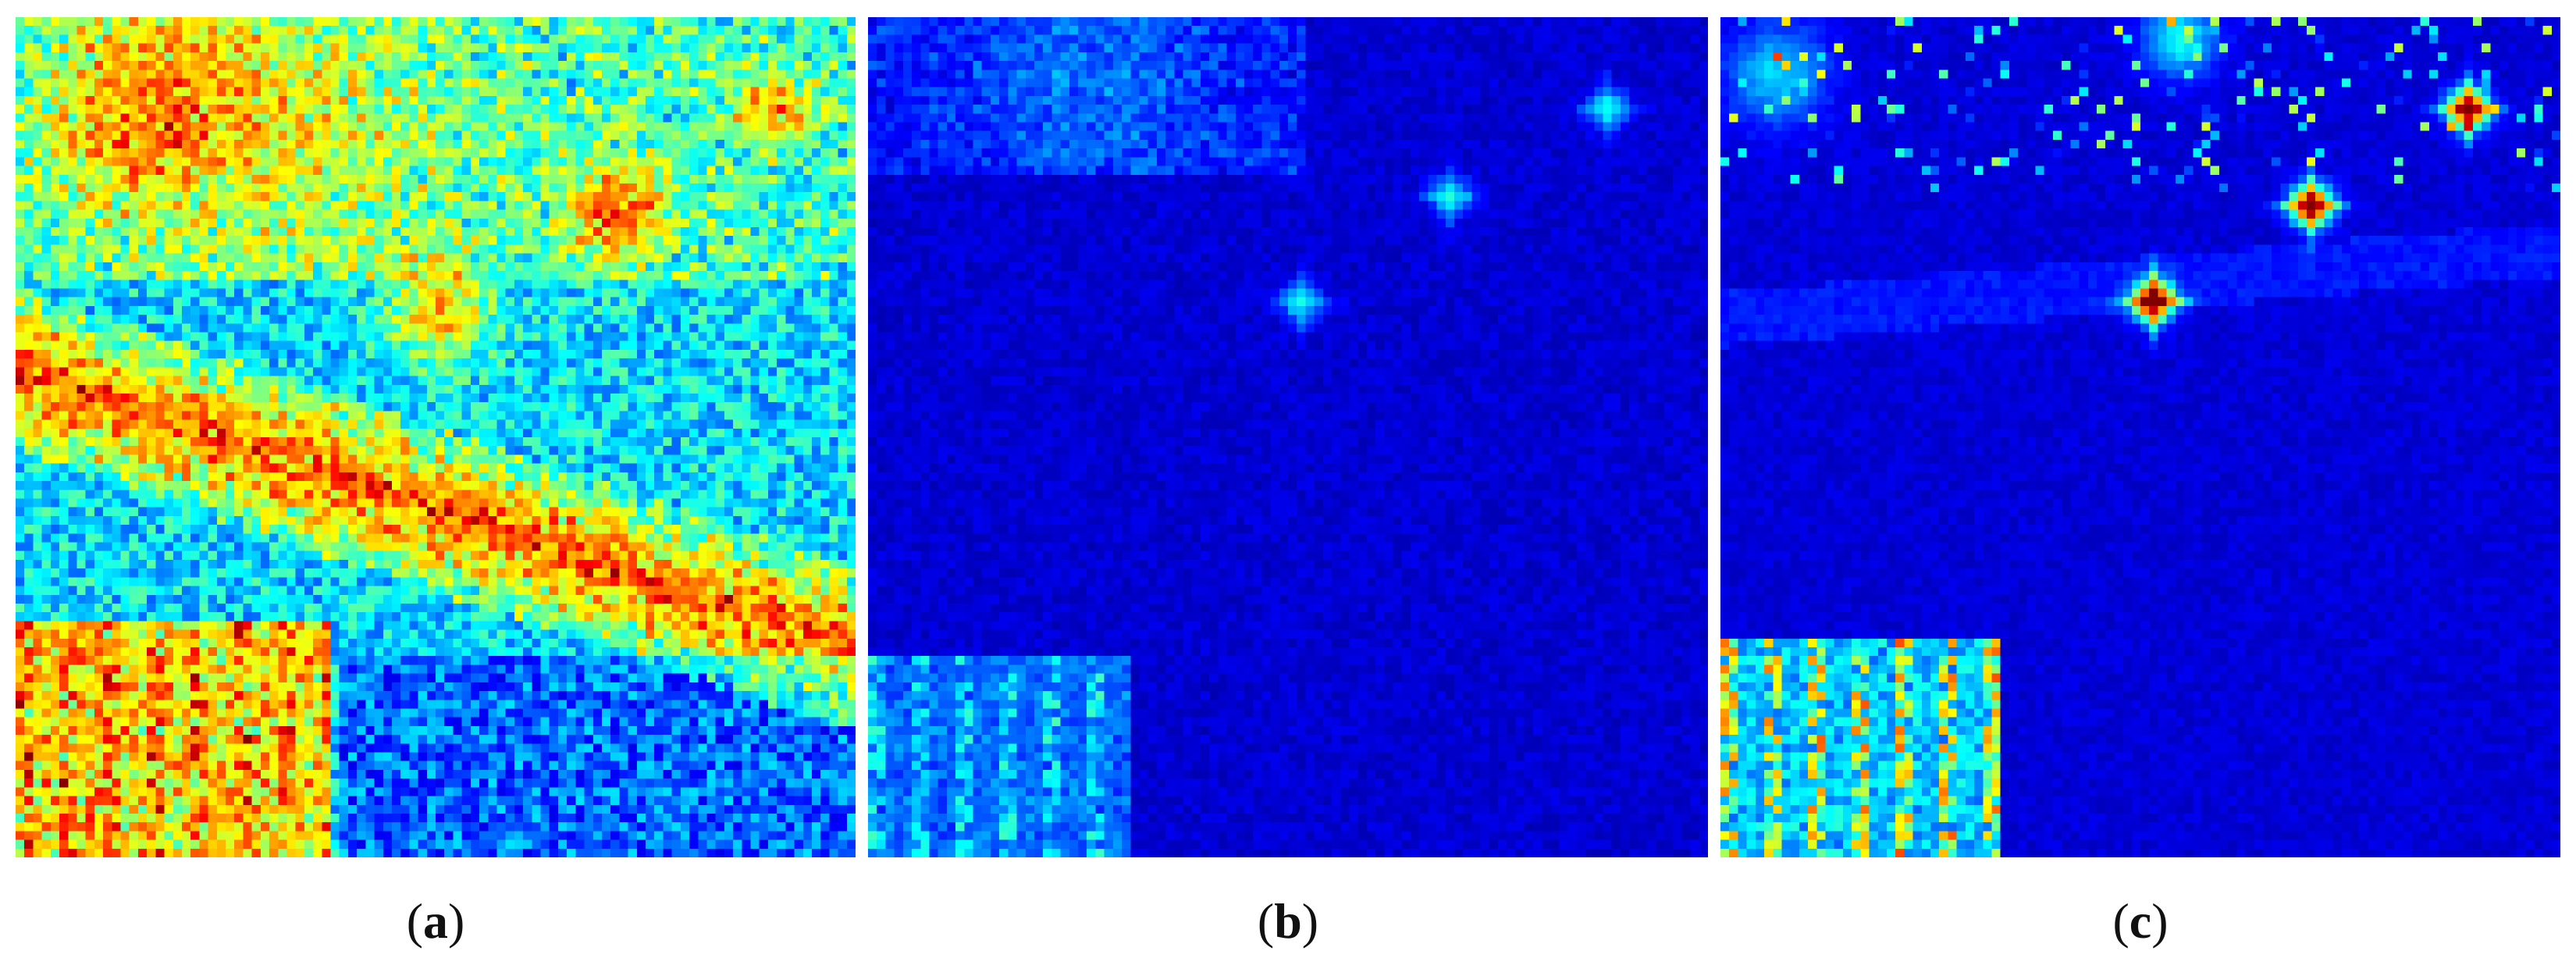 This screenshot has width=2576, height=969. What do you see at coordinates (2140, 921) in the screenshot?
I see `caption-c: (c)` at bounding box center [2140, 921].